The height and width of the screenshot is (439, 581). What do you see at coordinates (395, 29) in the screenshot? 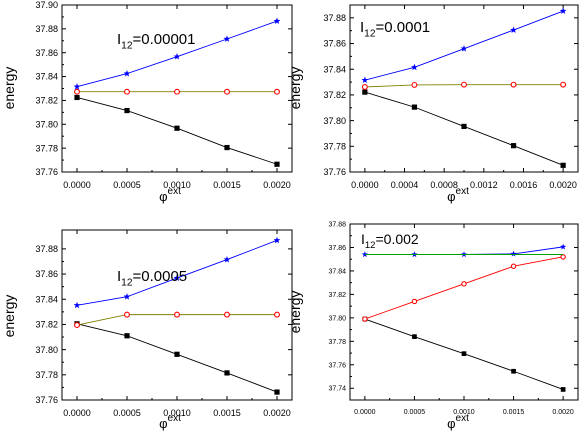
I see `panel-annotation: I12=0.0001` at bounding box center [395, 29].